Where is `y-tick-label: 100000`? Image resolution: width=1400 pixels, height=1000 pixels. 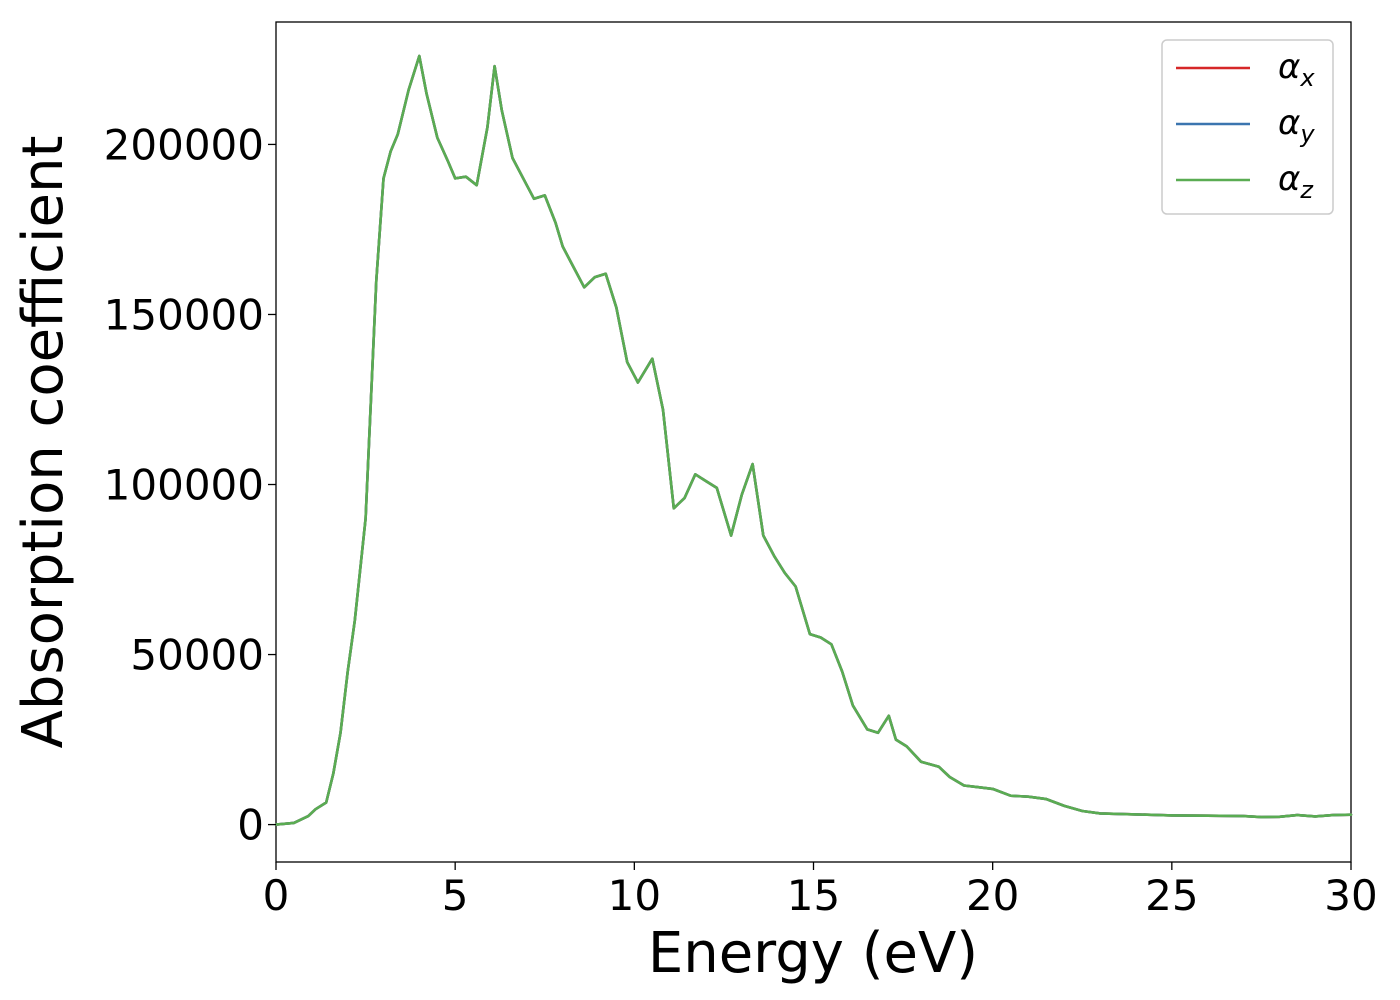
y-tick-label: 100000 is located at coordinates (184, 485).